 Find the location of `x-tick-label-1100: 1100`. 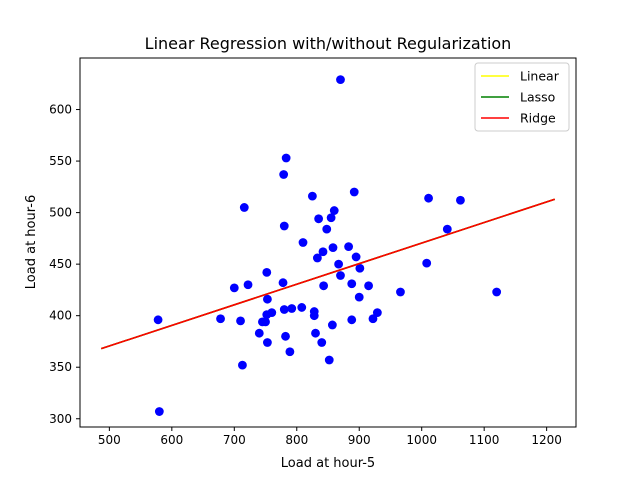

x-tick-label-1100: 1100 is located at coordinates (484, 440).